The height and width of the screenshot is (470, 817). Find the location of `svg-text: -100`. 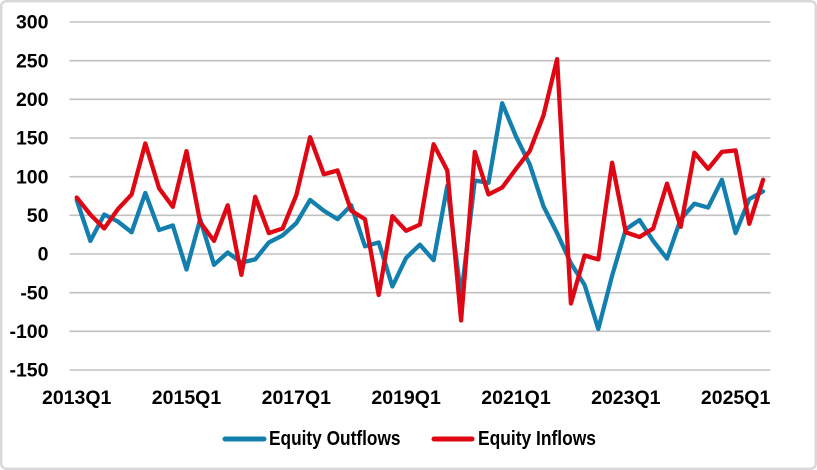

svg-text: -100 is located at coordinates (28, 332).